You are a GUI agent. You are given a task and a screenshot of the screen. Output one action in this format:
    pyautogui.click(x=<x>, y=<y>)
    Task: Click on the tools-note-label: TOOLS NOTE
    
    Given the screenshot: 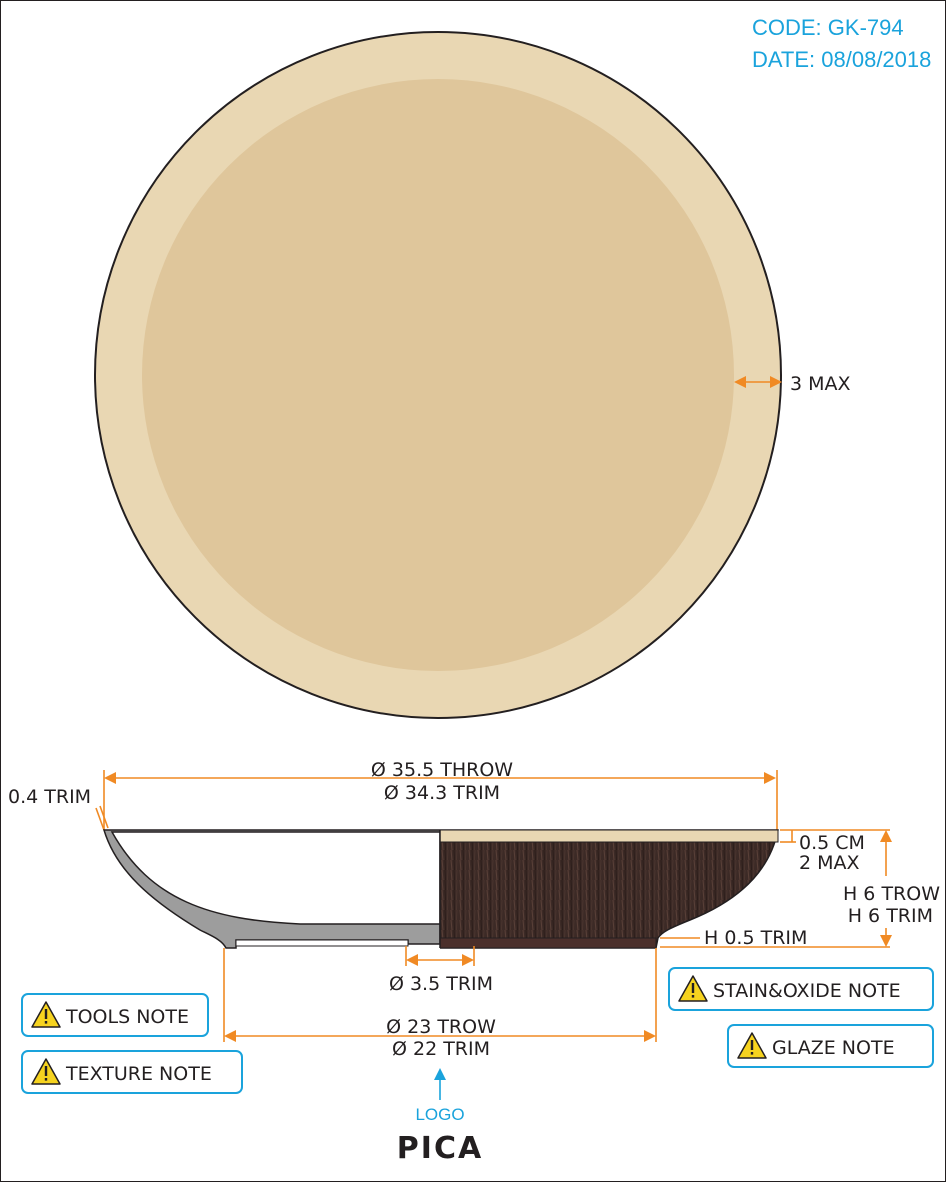 What is the action you would take?
    pyautogui.click(x=127, y=1017)
    